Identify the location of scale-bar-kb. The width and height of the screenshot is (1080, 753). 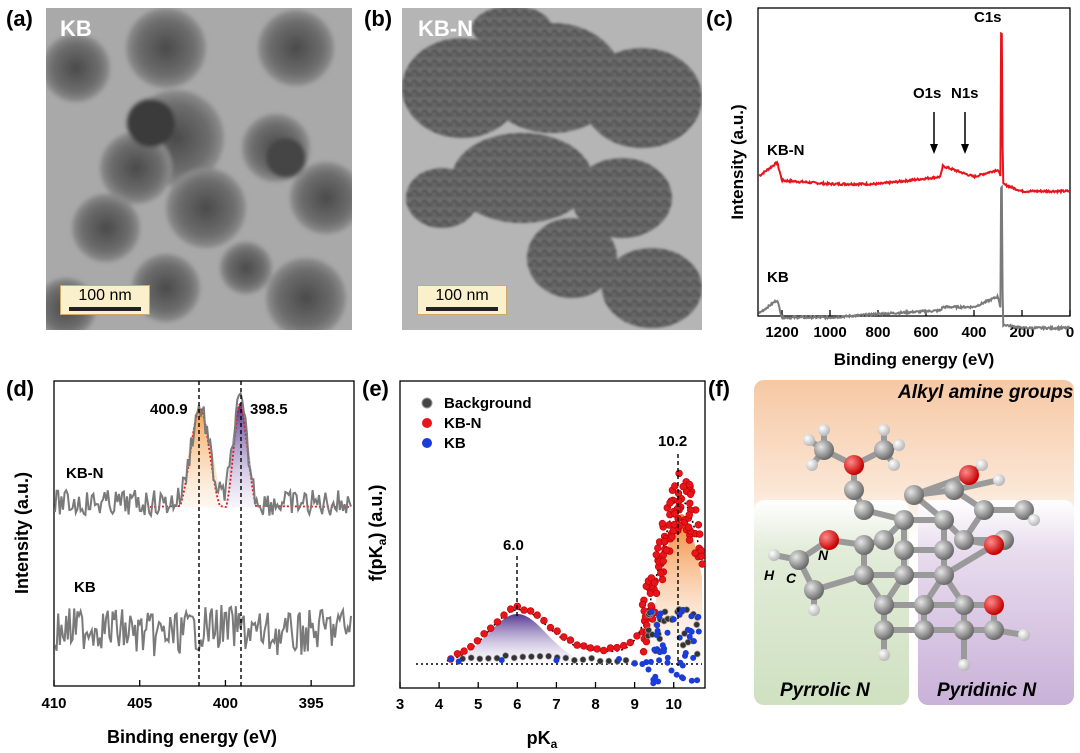
(105, 309).